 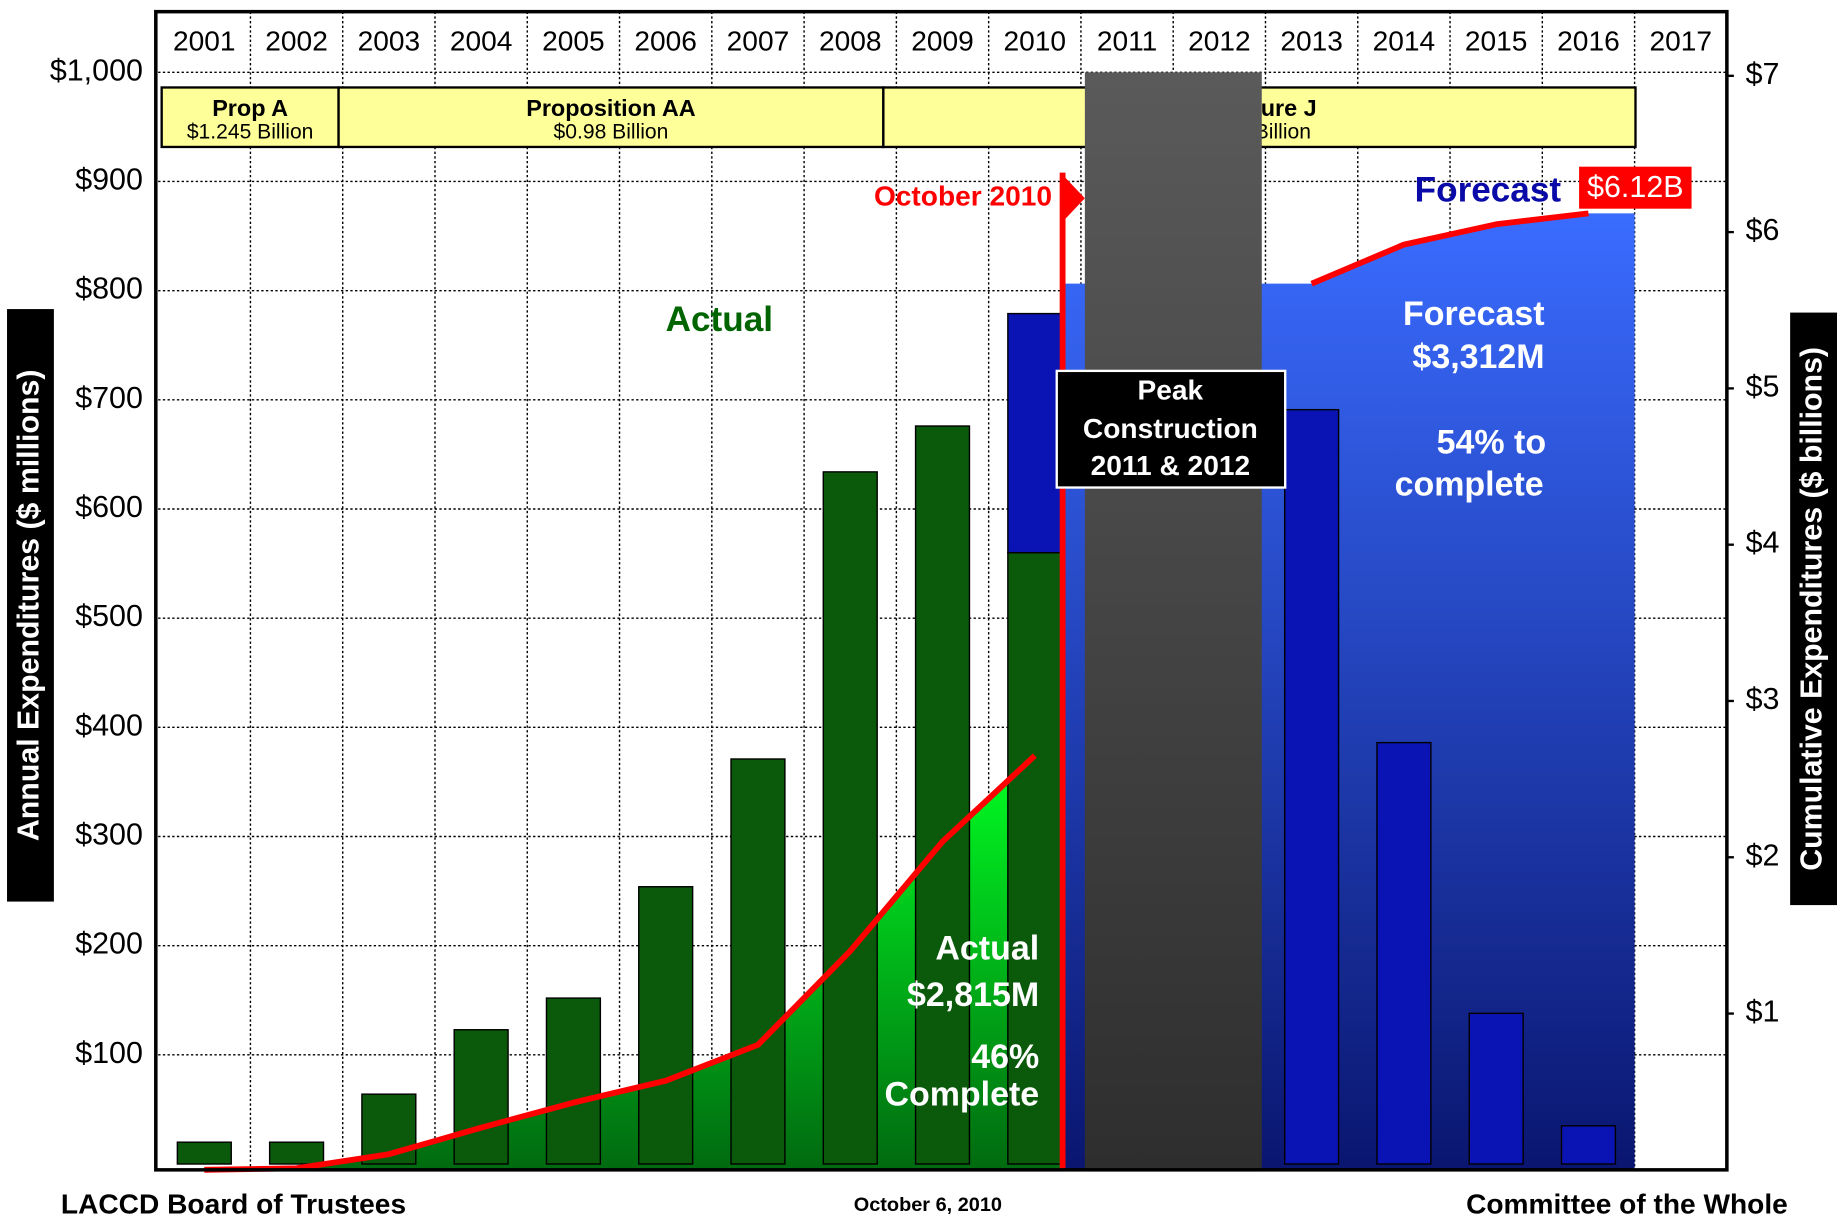 I want to click on x-tick-label: 2016, so click(x=1588, y=41).